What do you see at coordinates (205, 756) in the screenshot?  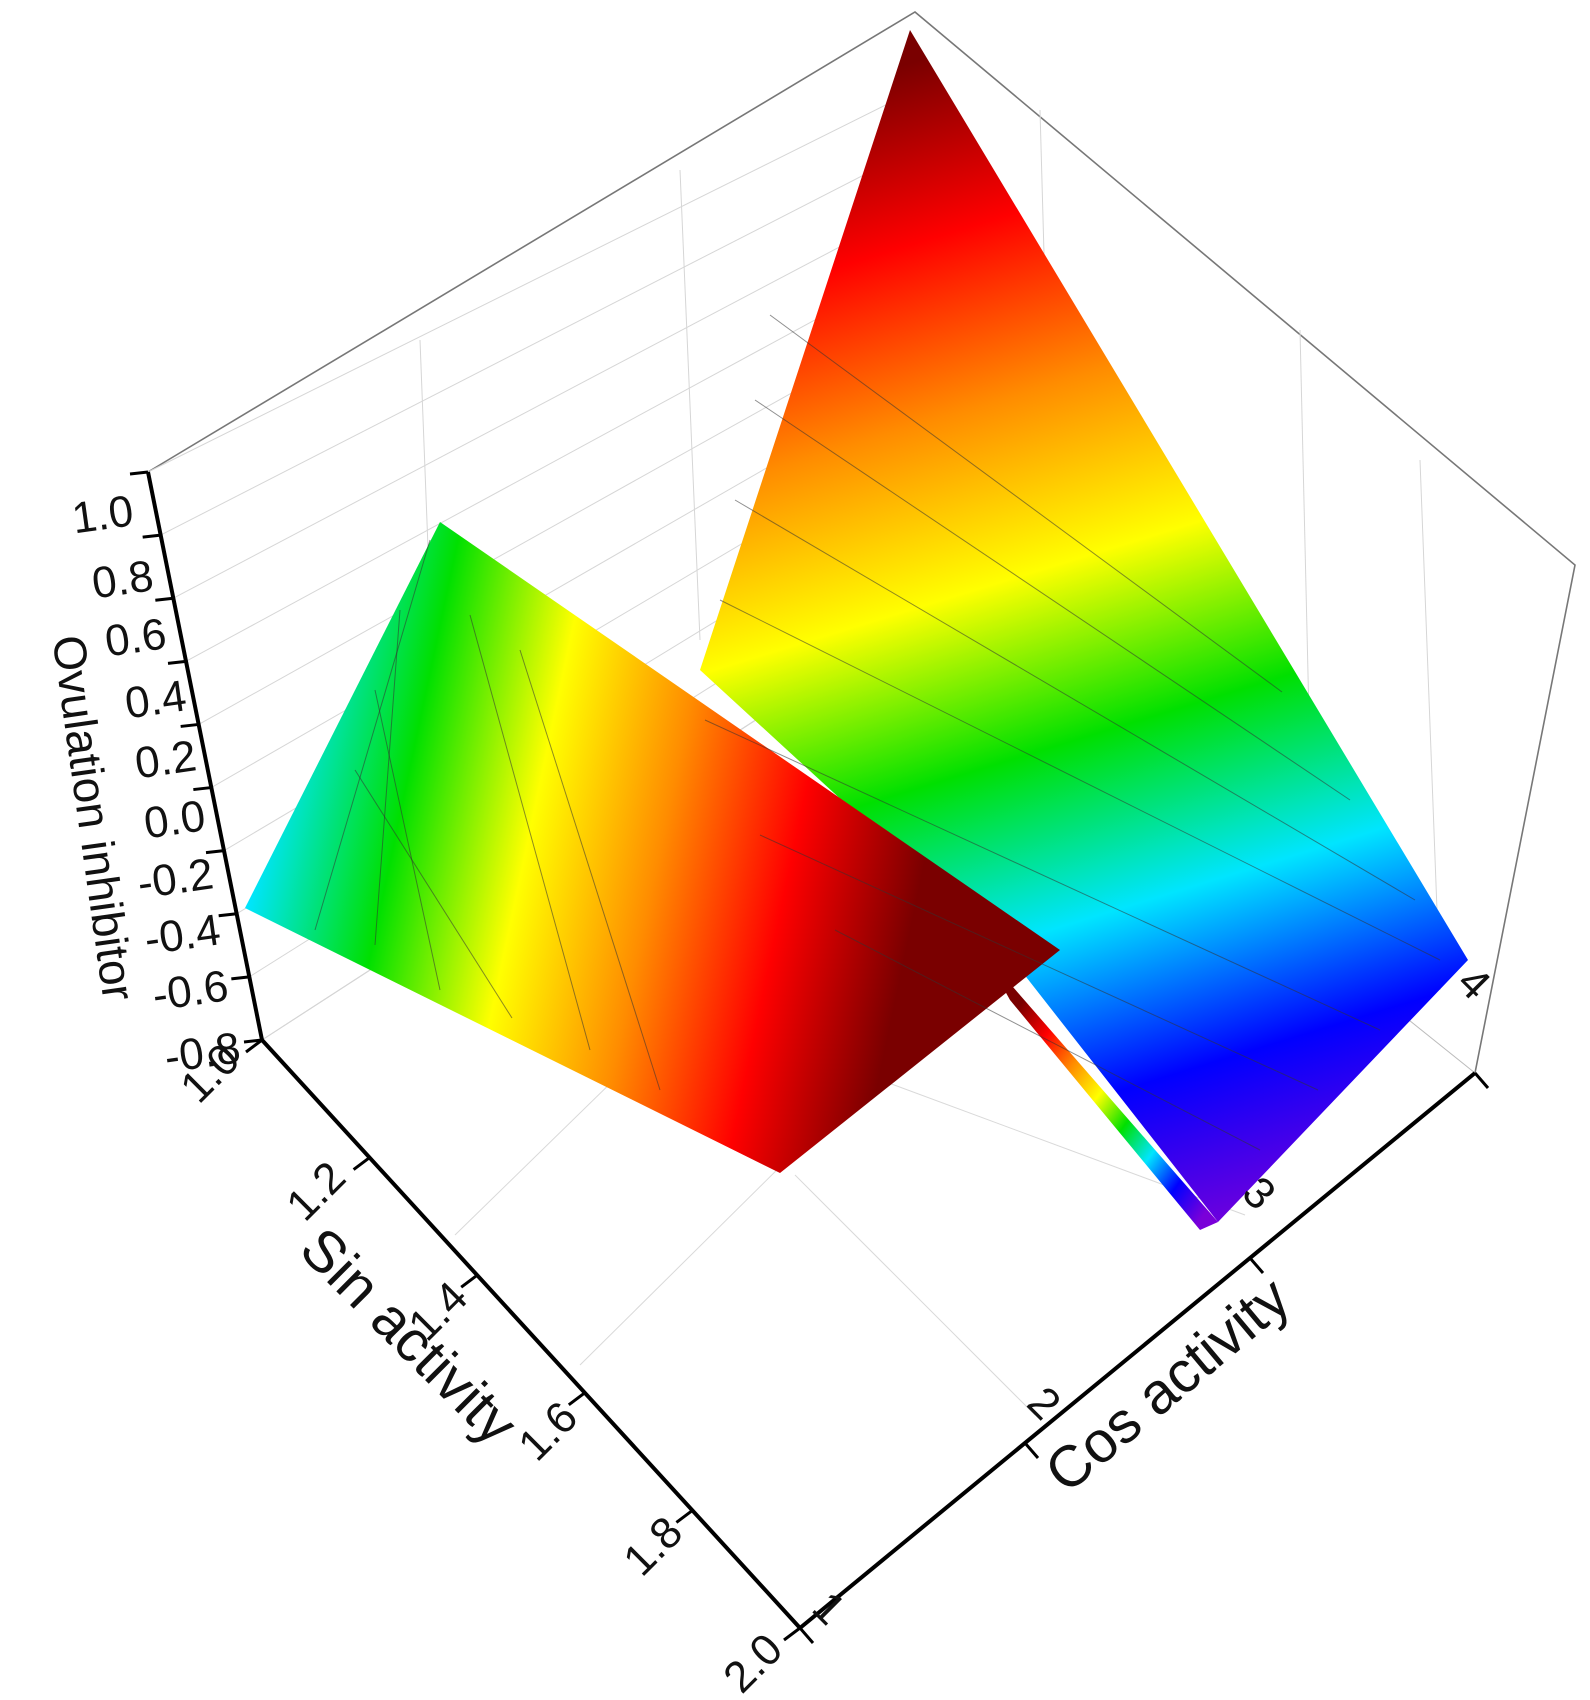 I see `z-axis-line` at bounding box center [205, 756].